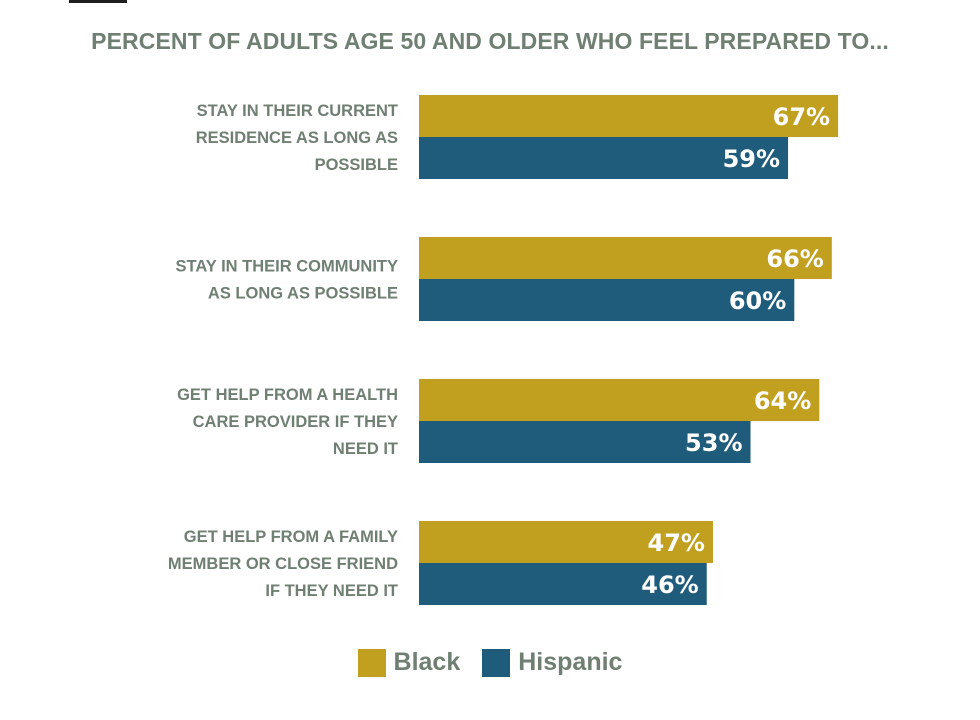 Image resolution: width=980 pixels, height=720 pixels. What do you see at coordinates (570, 662) in the screenshot?
I see `legend-label-hispanic: Hispanic` at bounding box center [570, 662].